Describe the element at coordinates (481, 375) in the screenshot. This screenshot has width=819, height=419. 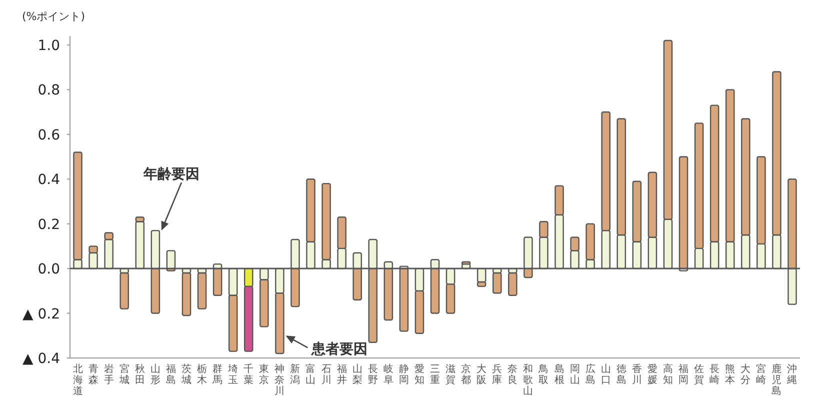
I see `xtick: 大阪` at that location.